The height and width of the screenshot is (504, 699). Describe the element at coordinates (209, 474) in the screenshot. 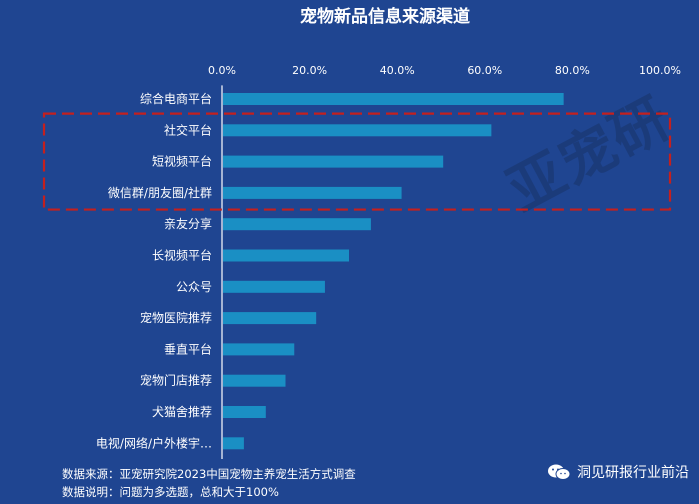

I see `data-source-note: 数据来源：亚宠研究院2023中国宠物主养宠生活方式调查` at that location.